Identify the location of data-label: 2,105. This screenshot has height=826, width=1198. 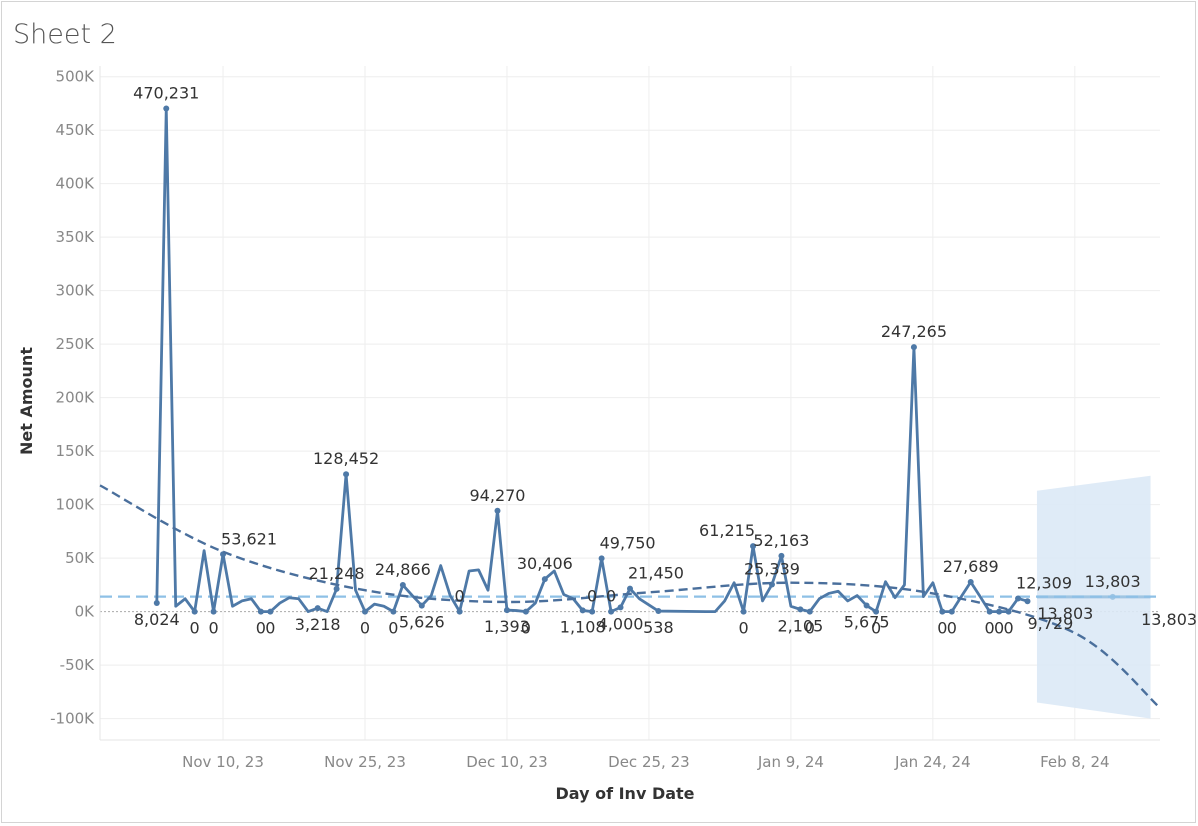
(800, 625).